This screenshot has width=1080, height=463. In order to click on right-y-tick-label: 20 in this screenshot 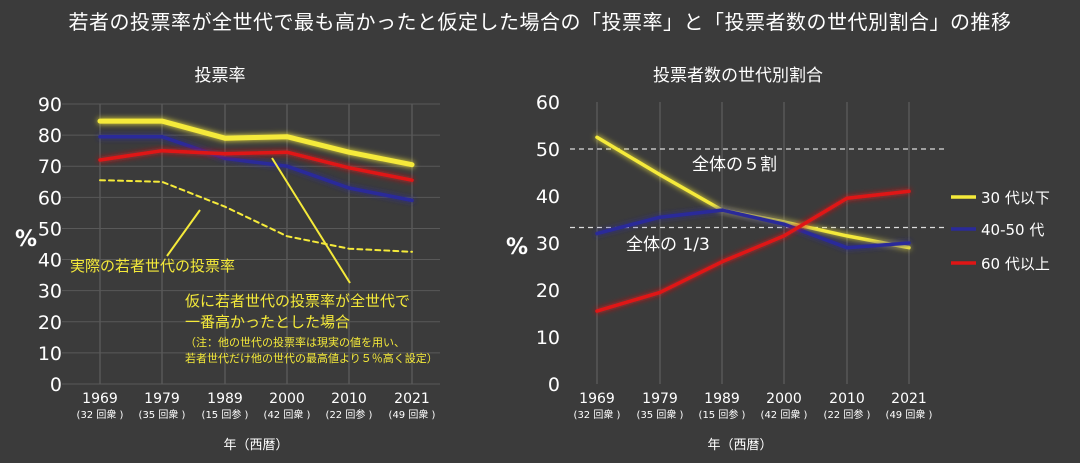, I will do `click(548, 291)`.